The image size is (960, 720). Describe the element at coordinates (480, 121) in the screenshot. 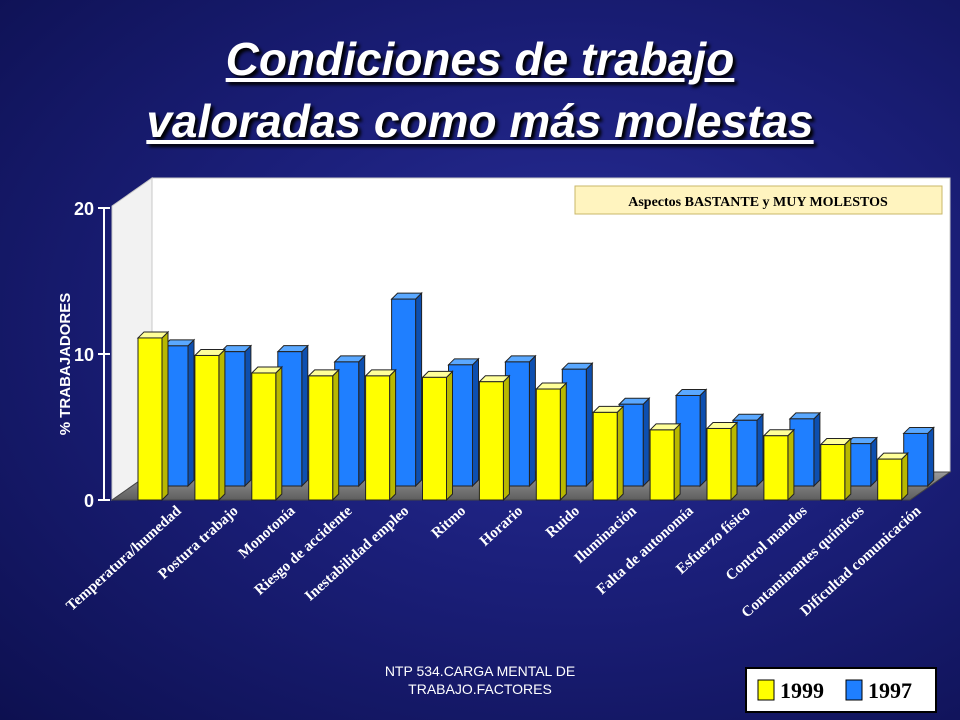

I see `title-line-2: valoradas como más molestas` at that location.